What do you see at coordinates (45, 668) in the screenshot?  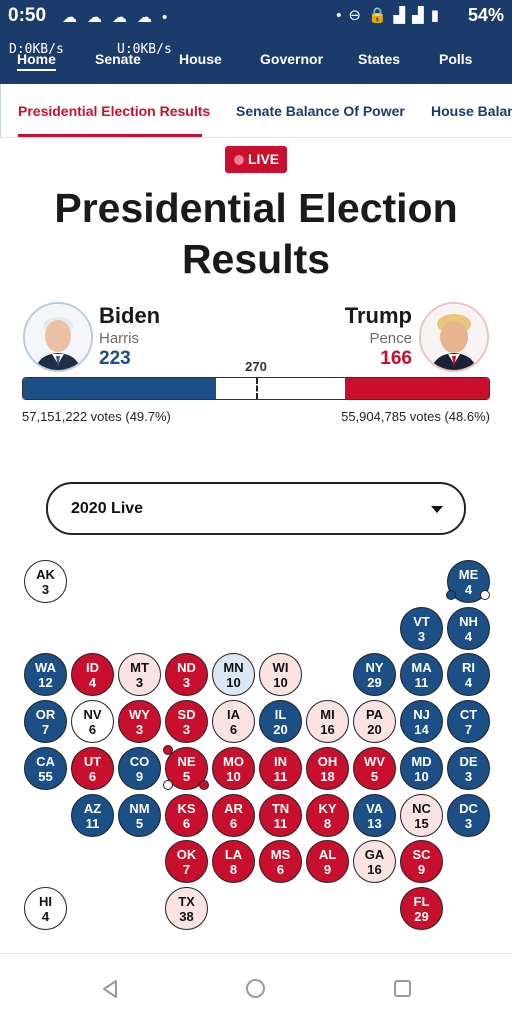 I see `state-abbrev: WA` at bounding box center [45, 668].